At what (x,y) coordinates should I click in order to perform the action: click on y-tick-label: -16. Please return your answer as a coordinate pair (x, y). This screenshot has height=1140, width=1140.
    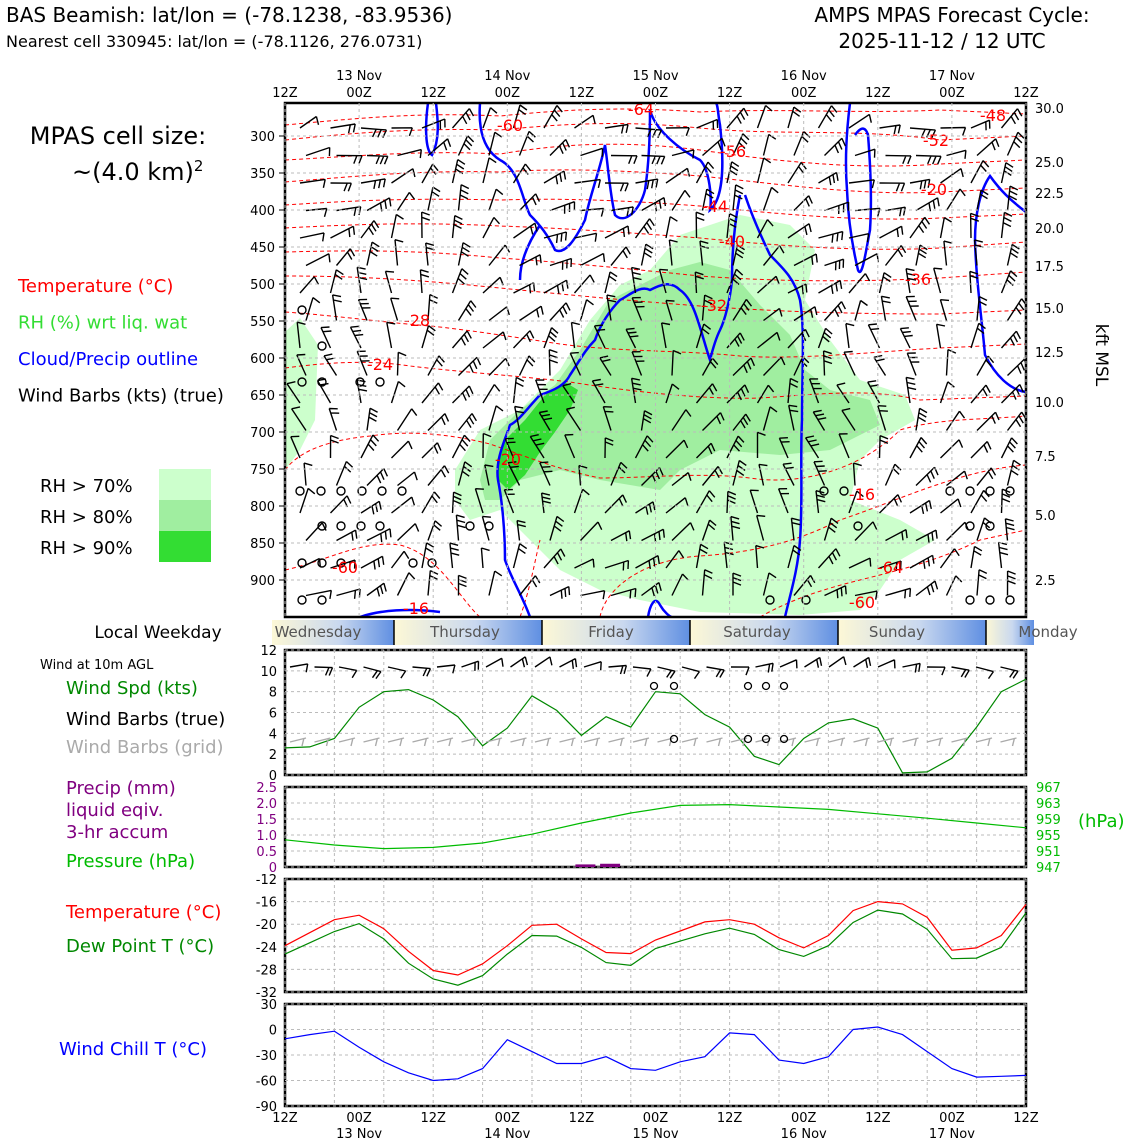
    Looking at the image, I should click on (266, 903).